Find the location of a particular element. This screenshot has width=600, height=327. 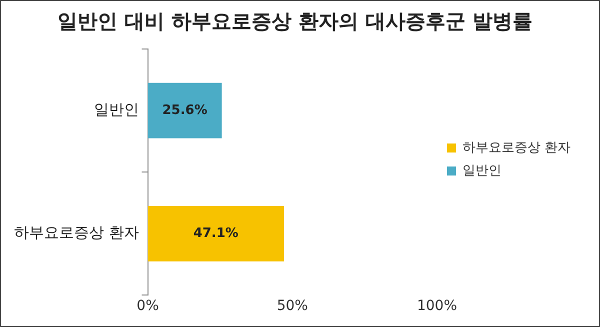

x-tick-label: 50% is located at coordinates (292, 306).